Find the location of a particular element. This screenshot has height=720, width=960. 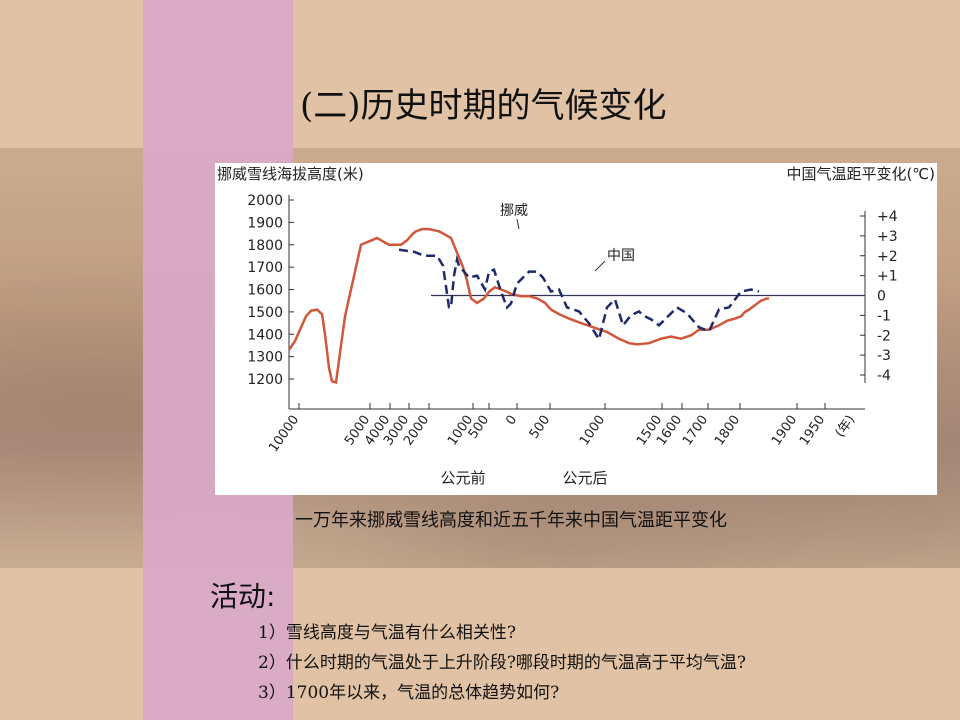

right-tick-label: +4 is located at coordinates (887, 217).